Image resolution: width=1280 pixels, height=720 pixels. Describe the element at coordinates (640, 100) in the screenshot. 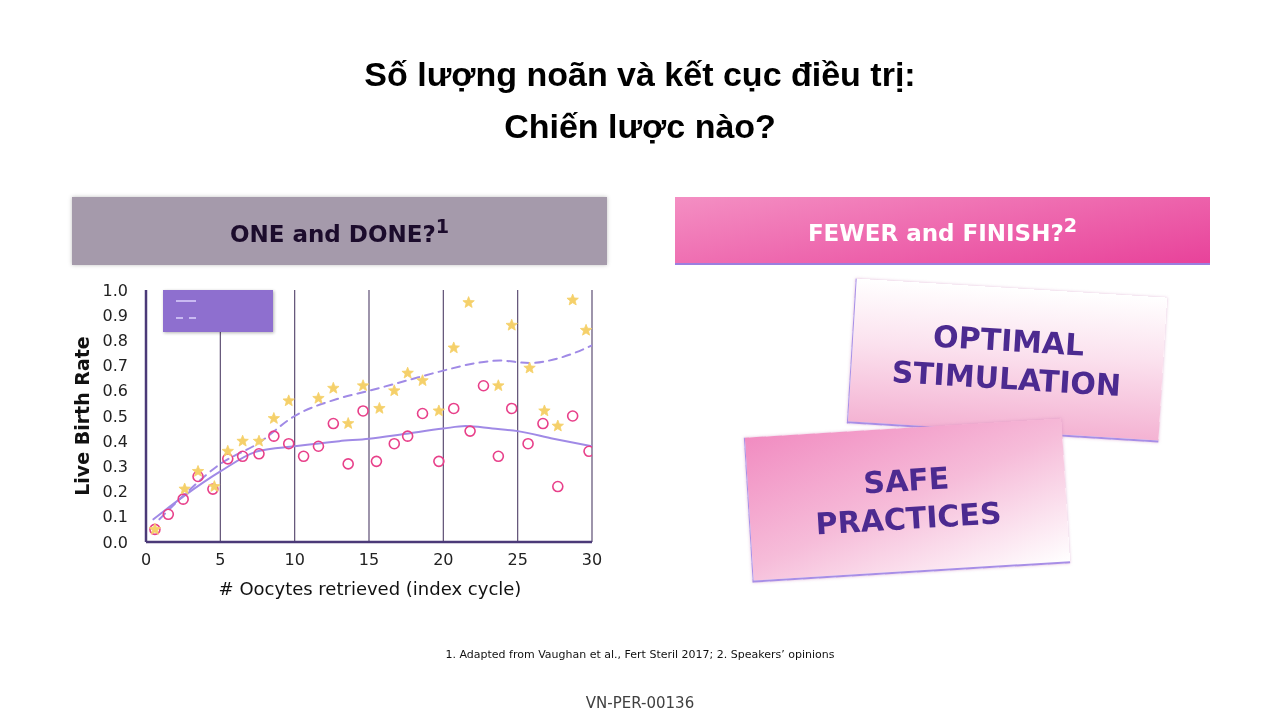

I see `chart-title: Số lượng noãn và kết cục điều trị: Chiến lược nào?` at that location.